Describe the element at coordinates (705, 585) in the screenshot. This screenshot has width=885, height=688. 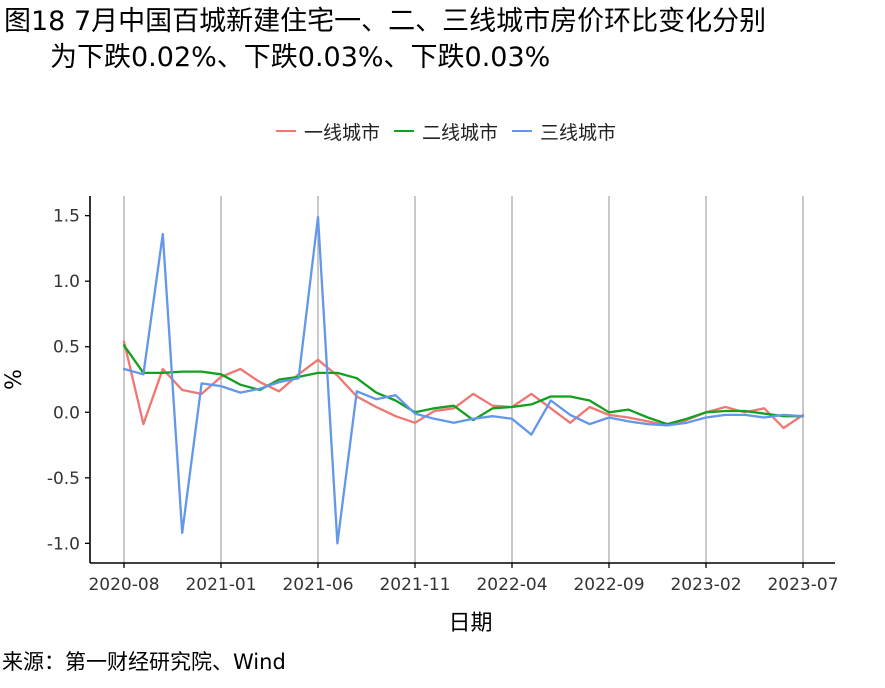
I see `x-tick-label: 2023-02` at that location.